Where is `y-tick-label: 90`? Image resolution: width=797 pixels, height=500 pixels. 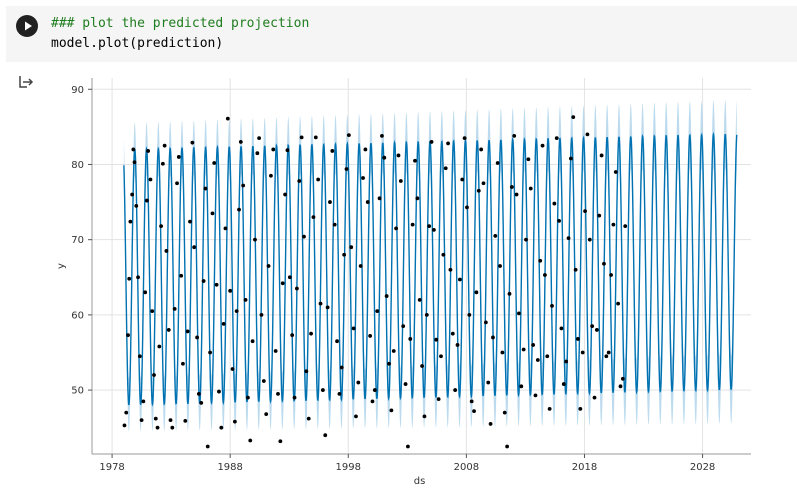
y-tick-label: 90 is located at coordinates (77, 90).